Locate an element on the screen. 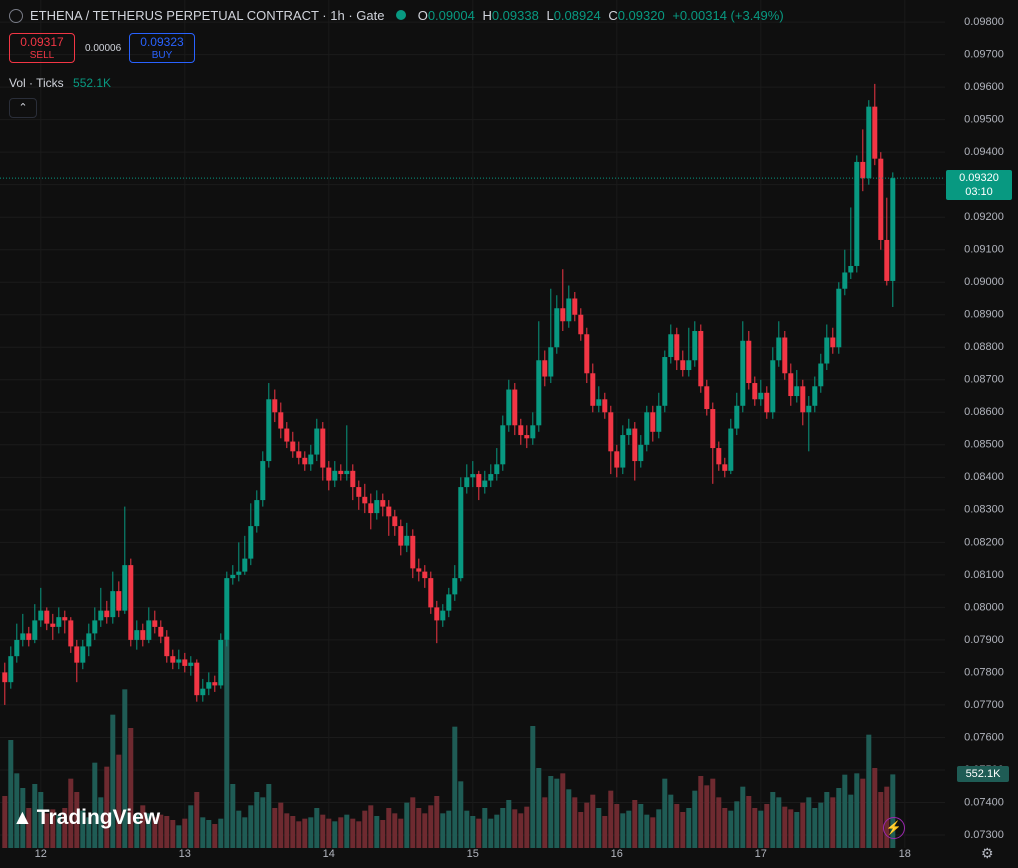 The image size is (1018, 868). alert-icon: ⚡ is located at coordinates (894, 828).